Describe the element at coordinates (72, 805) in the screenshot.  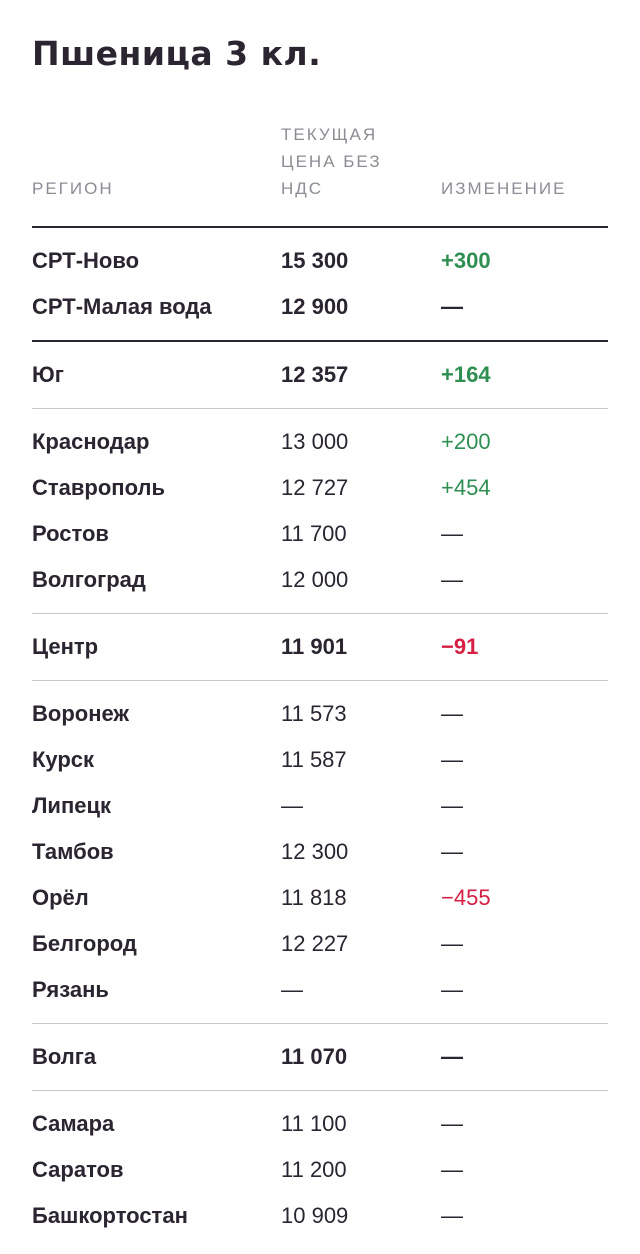
I see `region-name: Липецк` at that location.